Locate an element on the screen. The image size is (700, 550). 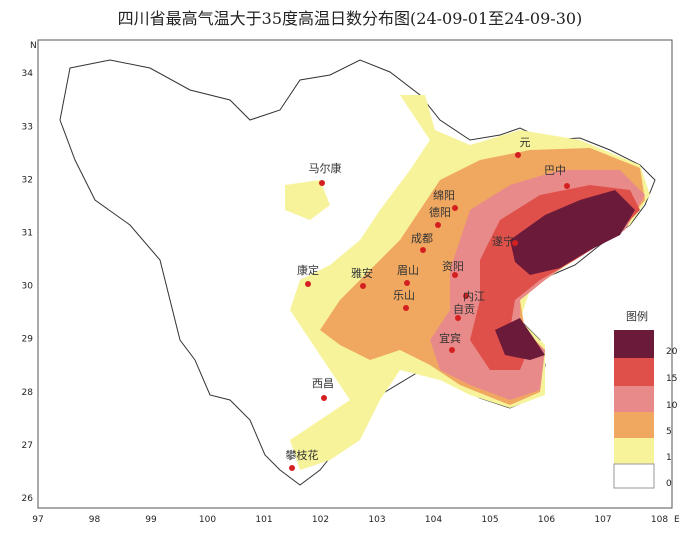
lat-tick-label: 29 is located at coordinates (28, 340).